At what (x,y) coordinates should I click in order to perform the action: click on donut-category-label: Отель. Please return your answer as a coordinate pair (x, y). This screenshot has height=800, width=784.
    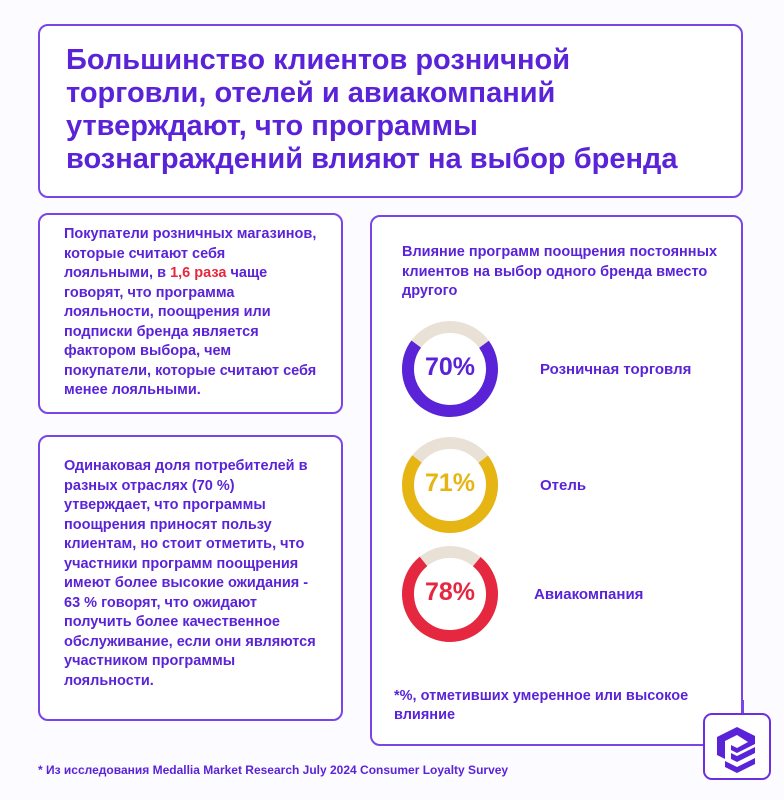
    Looking at the image, I should click on (563, 485).